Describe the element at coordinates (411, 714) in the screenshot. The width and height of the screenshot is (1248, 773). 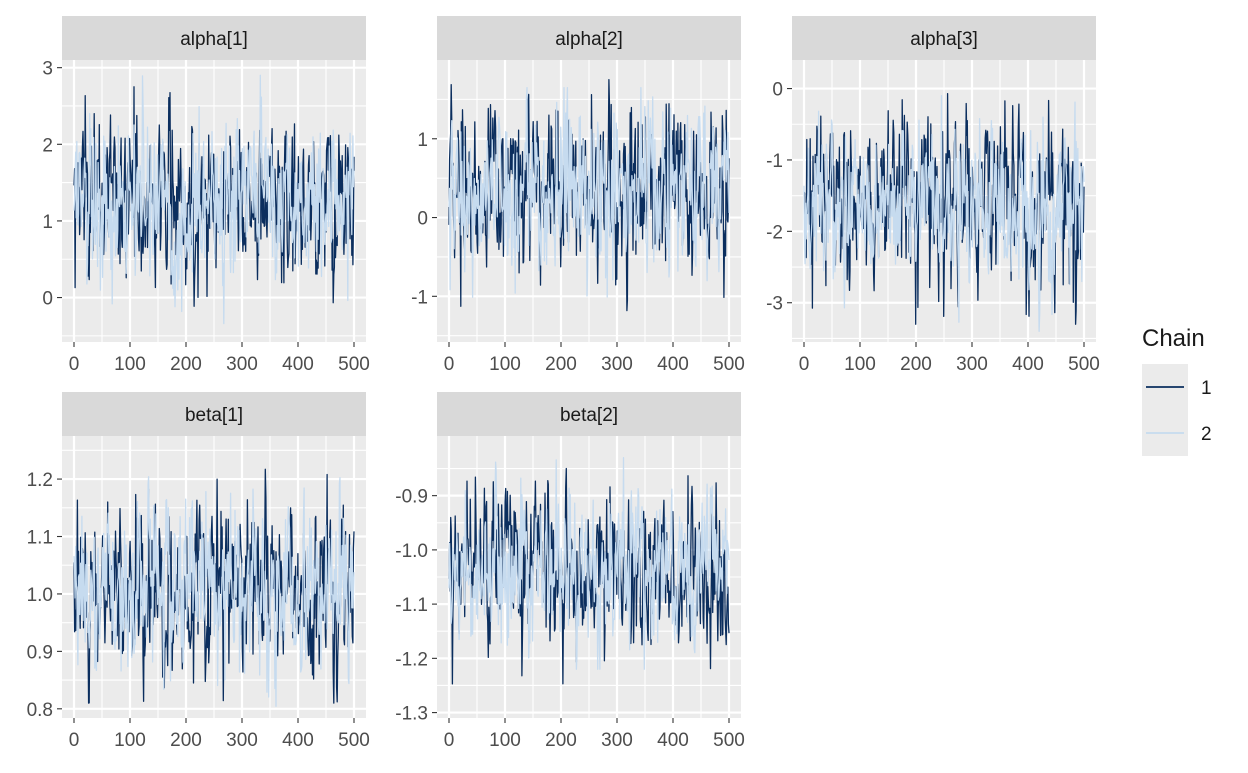
I see `y-tick-label: -1.3` at that location.